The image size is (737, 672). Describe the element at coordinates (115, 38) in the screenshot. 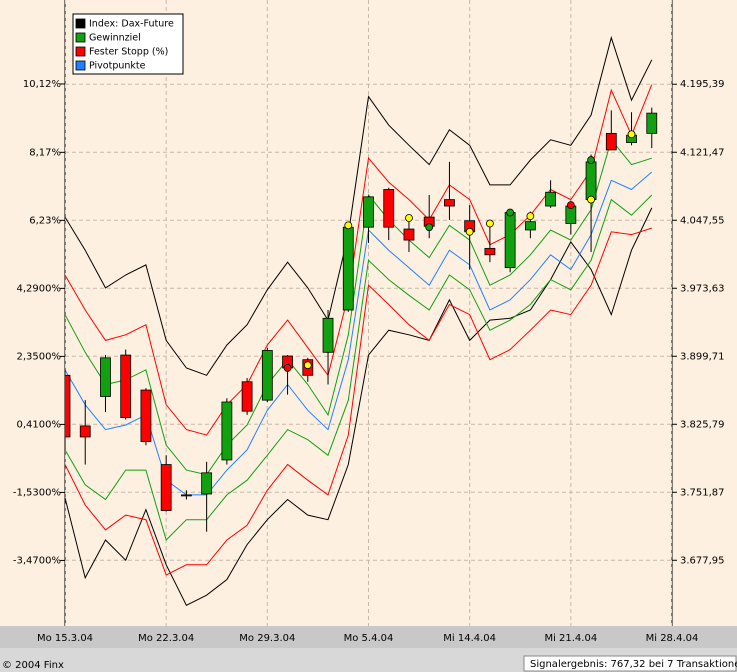

I see `legend-label: Gewinnziel` at that location.